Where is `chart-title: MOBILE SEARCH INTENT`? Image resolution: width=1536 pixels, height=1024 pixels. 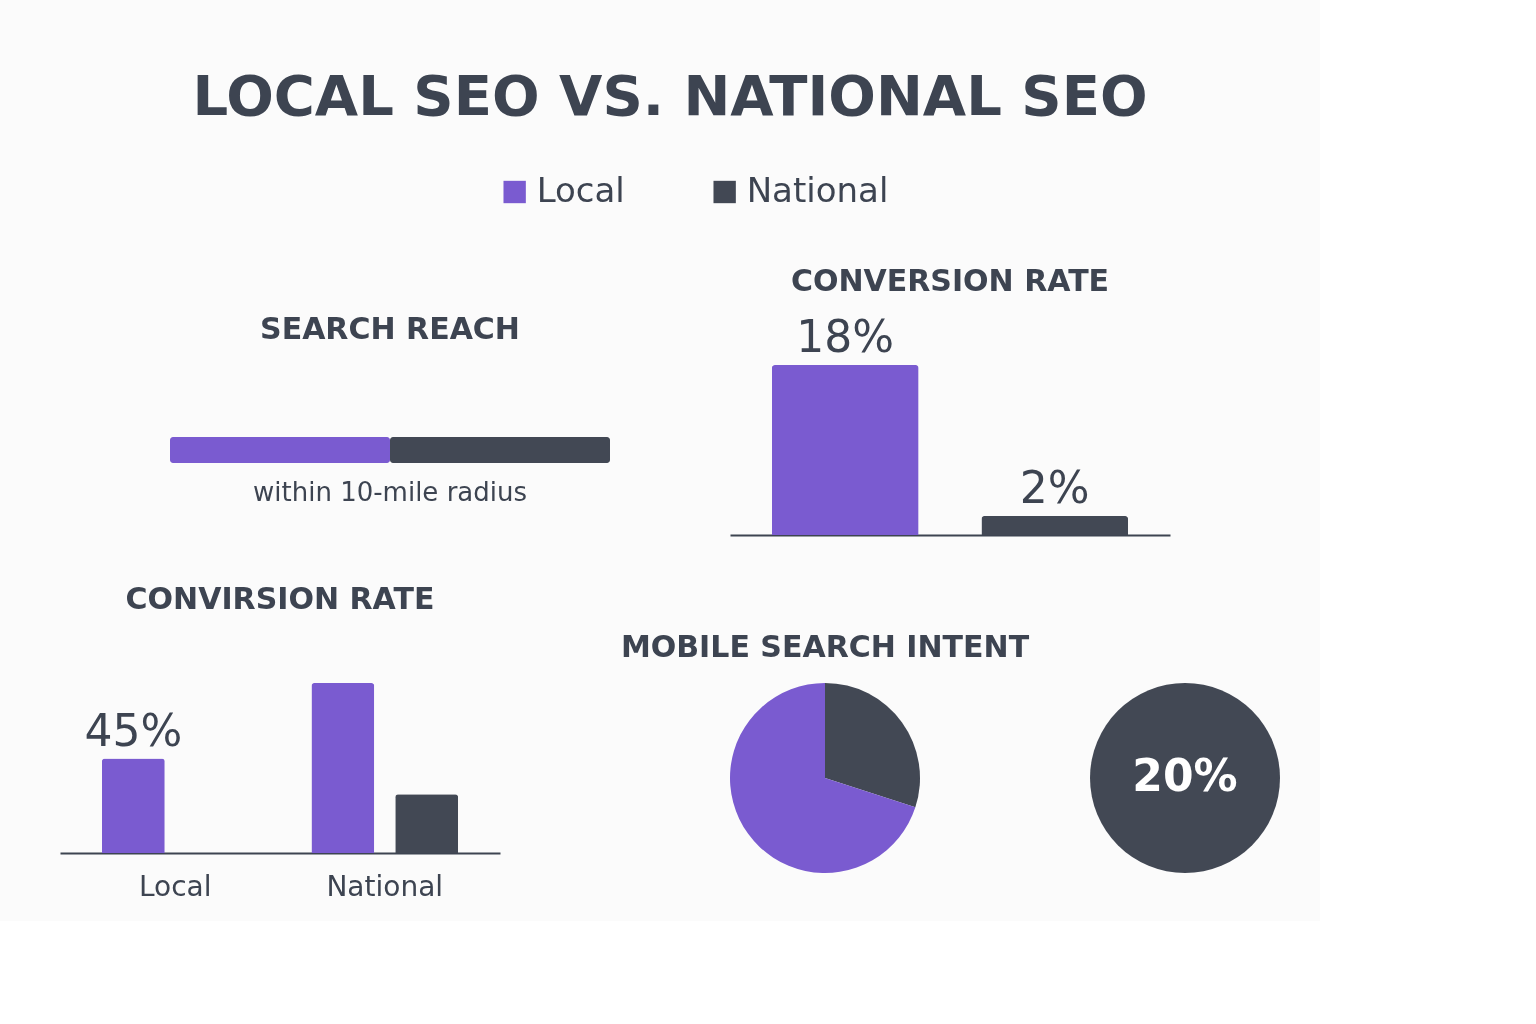 chart-title: MOBILE SEARCH INTENT is located at coordinates (825, 646).